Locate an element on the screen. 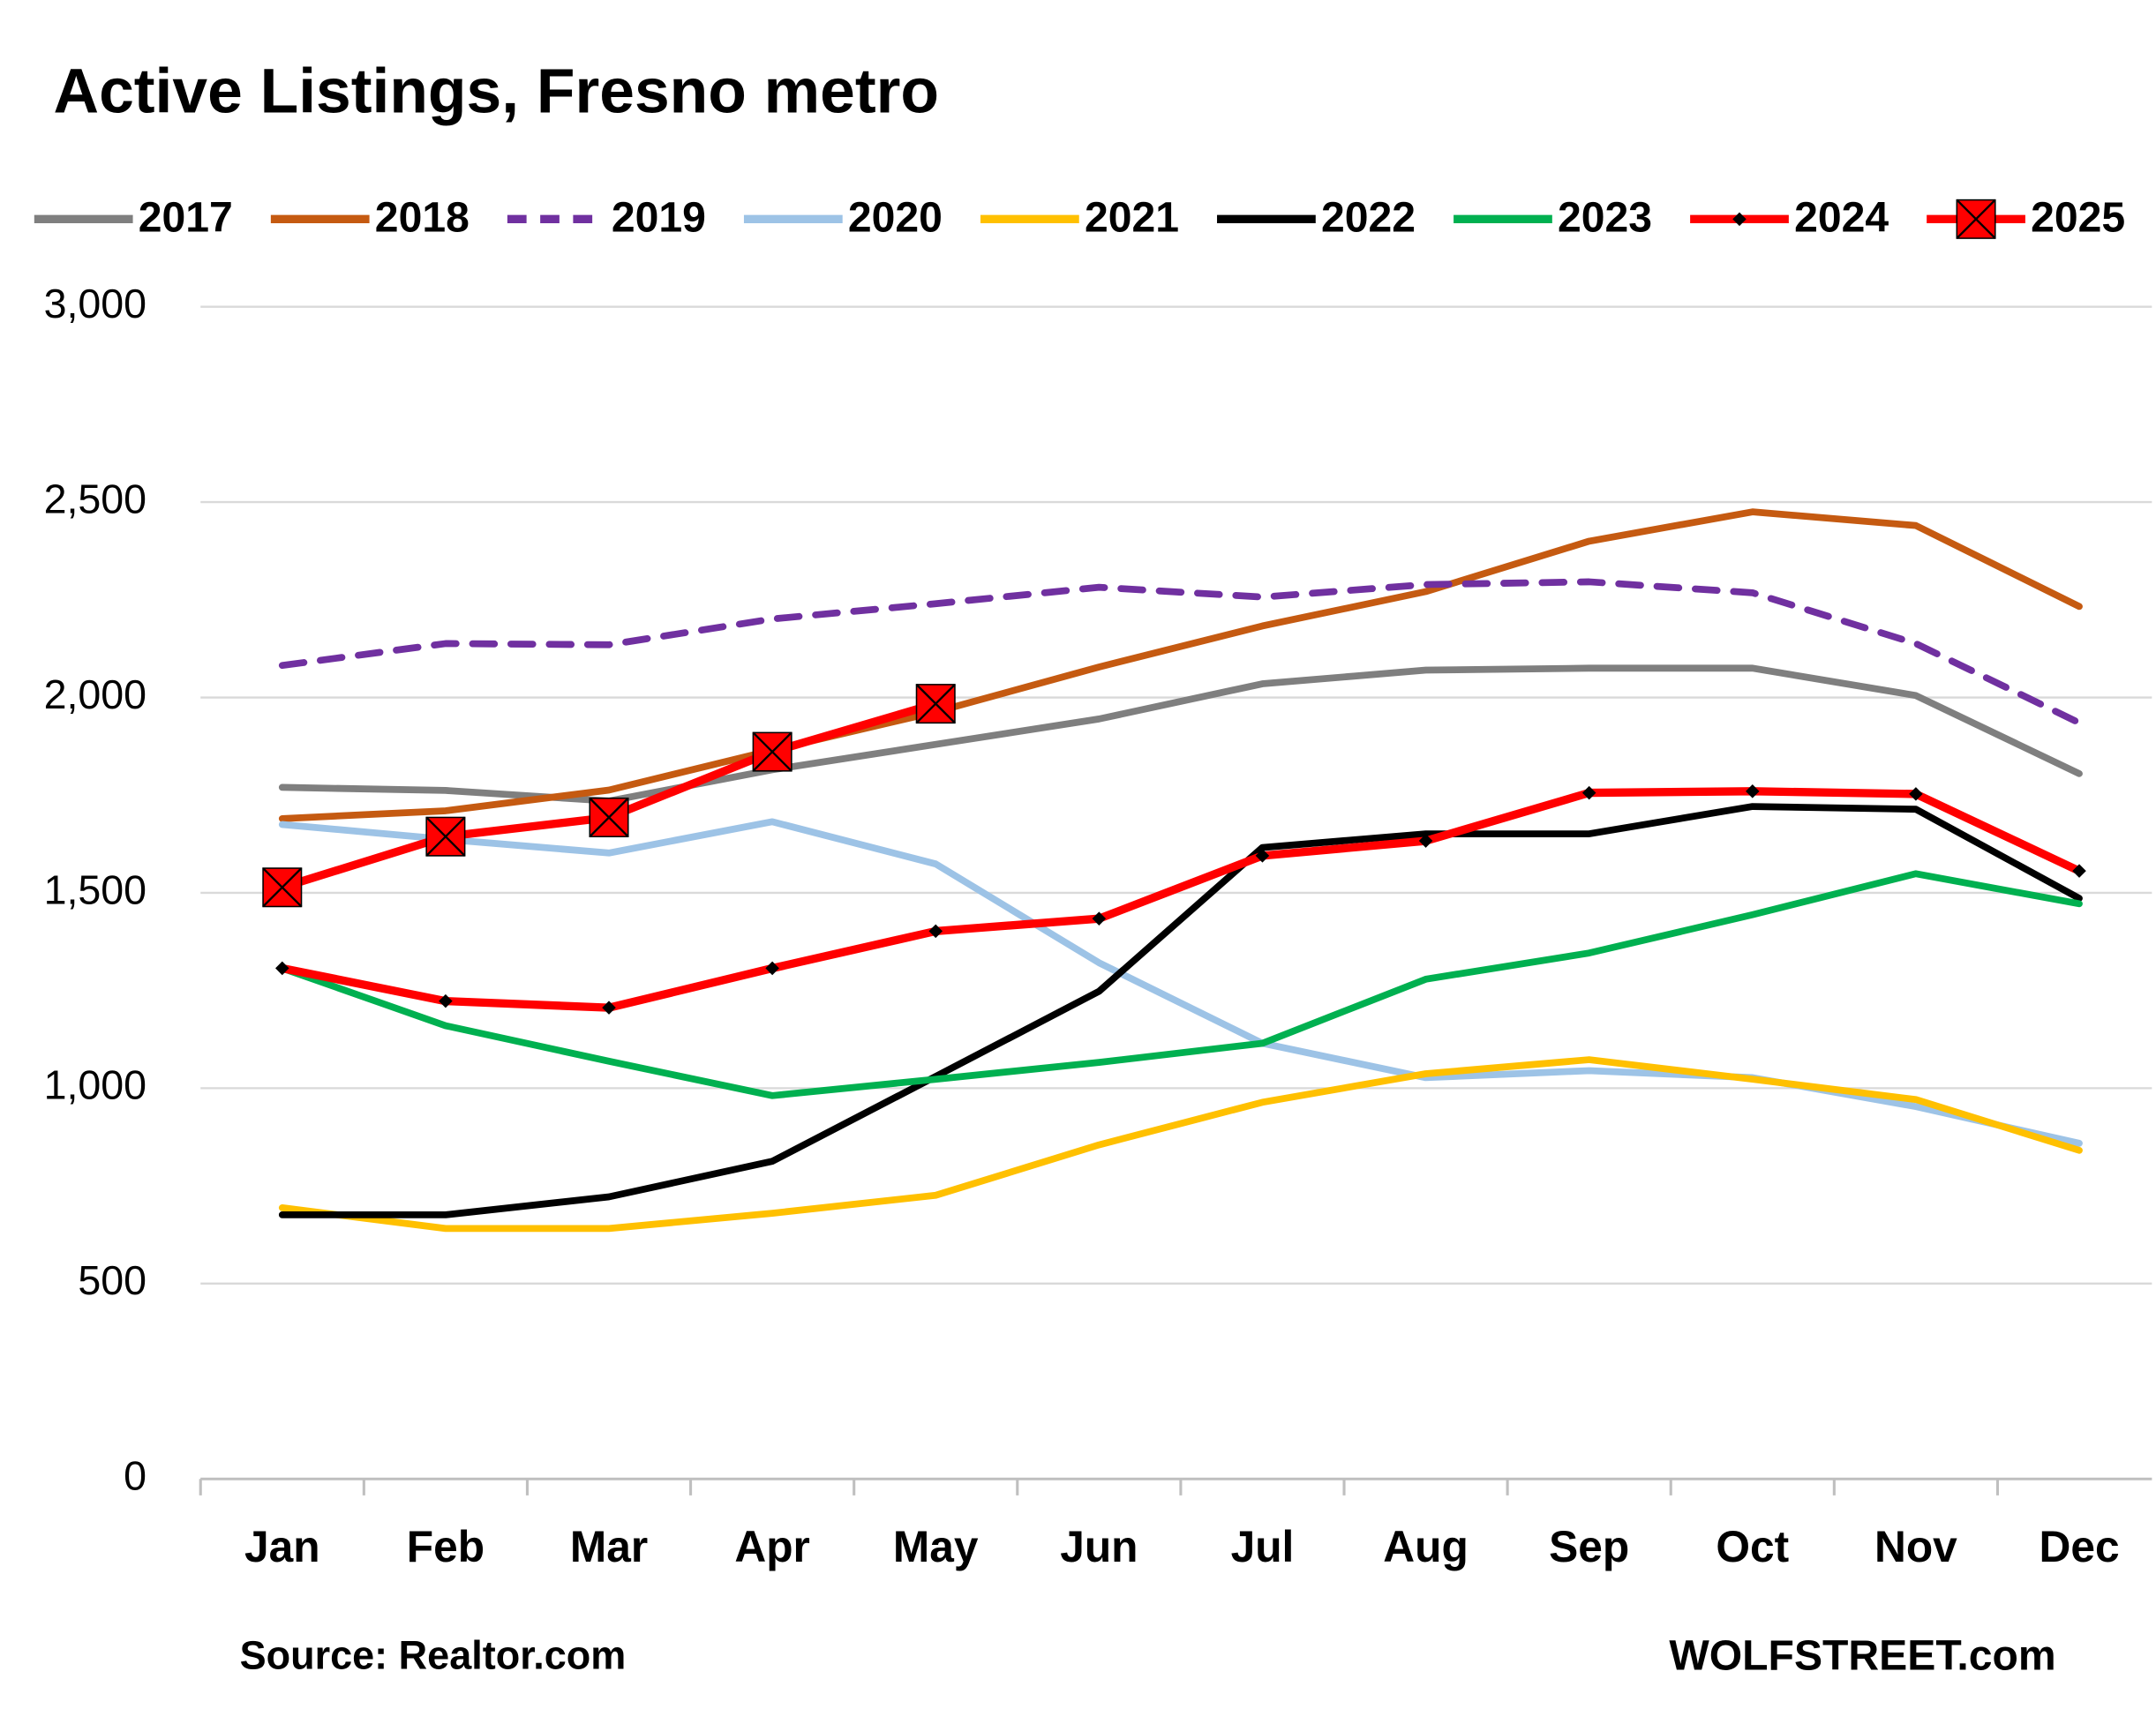 Image resolution: width=2156 pixels, height=1709 pixels. legend-label: 2022 is located at coordinates (1369, 218).